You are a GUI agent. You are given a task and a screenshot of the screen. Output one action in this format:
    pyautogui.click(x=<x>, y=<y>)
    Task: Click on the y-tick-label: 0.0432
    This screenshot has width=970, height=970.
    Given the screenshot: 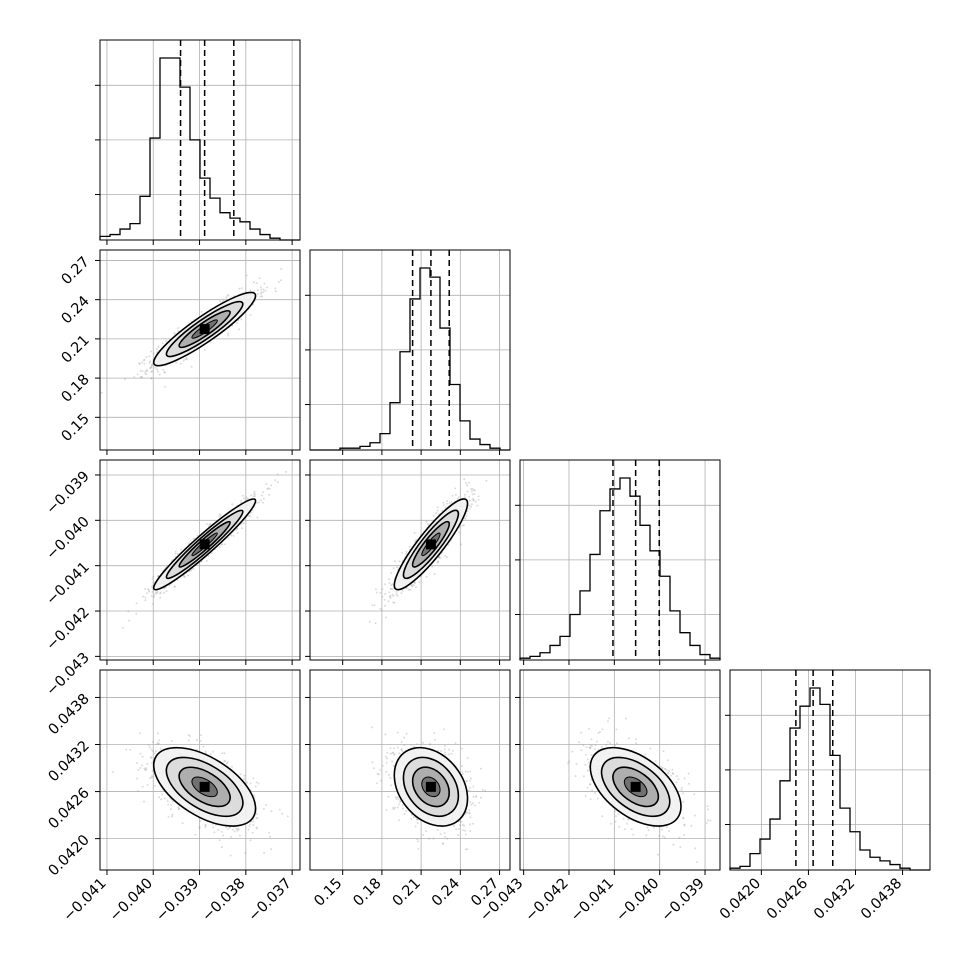 What is the action you would take?
    pyautogui.click(x=69, y=761)
    